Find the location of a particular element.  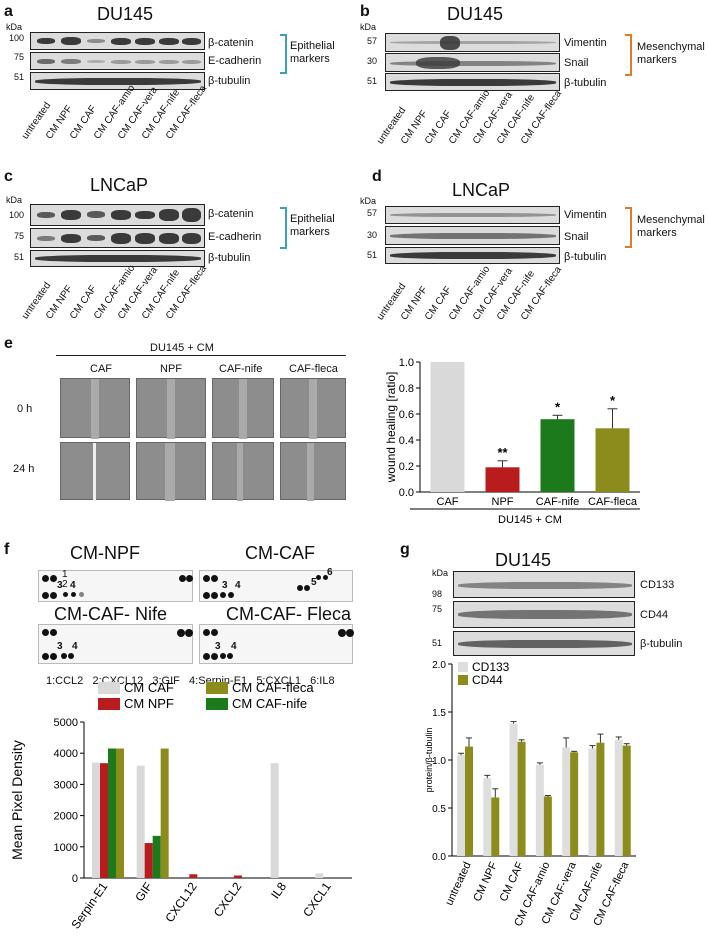

marker-group-label: Mesenchymal markers is located at coordinates (671, 226).